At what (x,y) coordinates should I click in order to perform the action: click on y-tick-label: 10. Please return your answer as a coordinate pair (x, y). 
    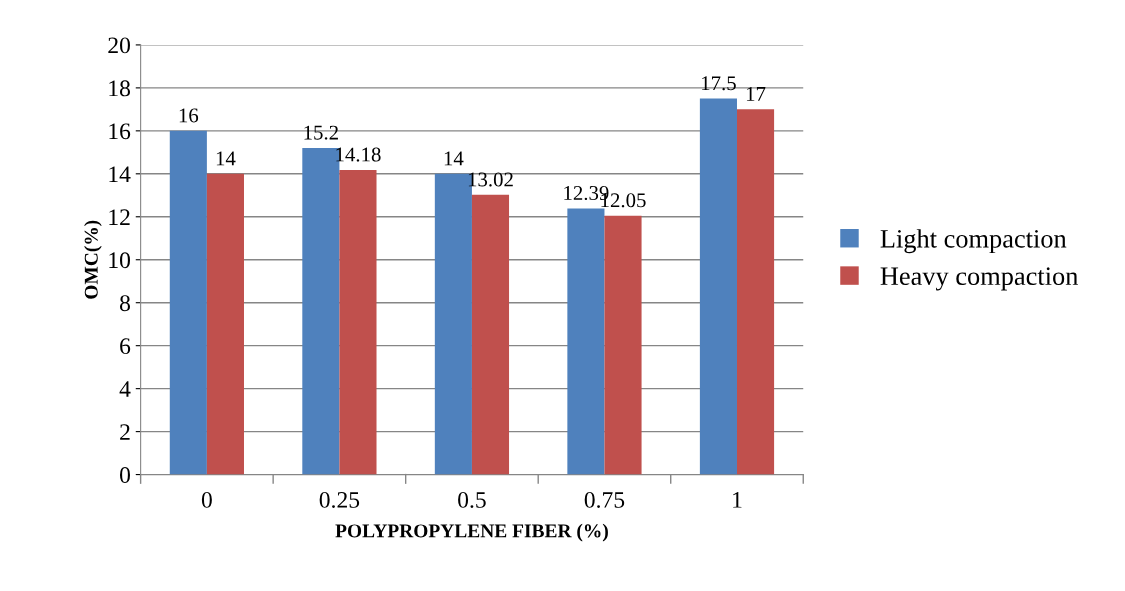
    Looking at the image, I should click on (119, 260).